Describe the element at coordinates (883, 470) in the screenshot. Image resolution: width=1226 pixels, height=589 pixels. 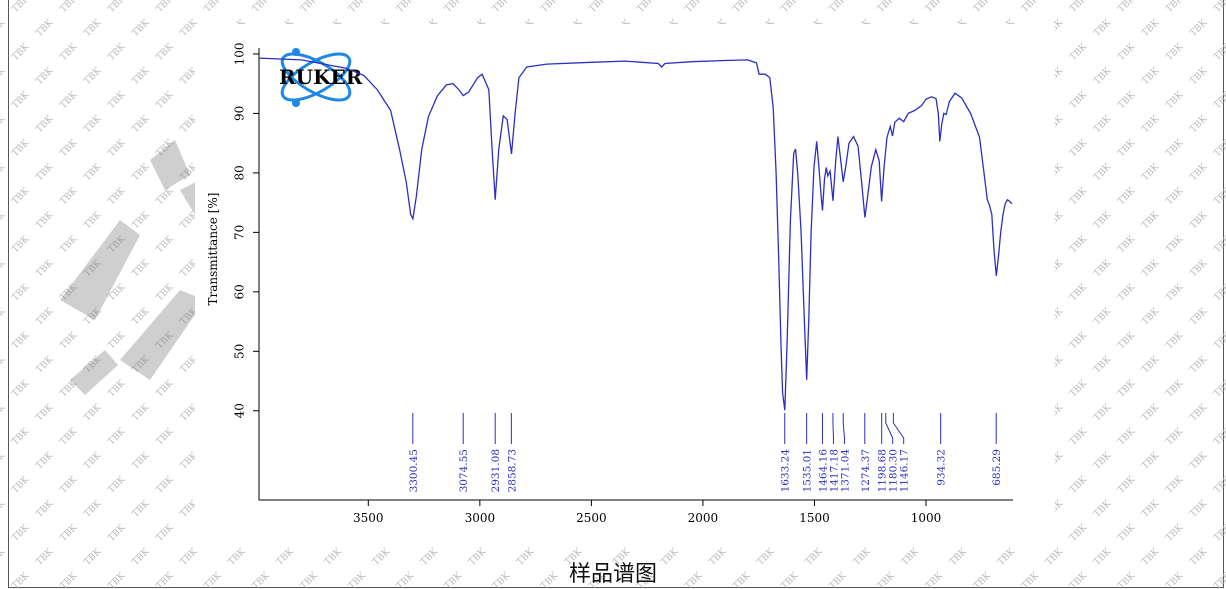
I see `peak-label: 1198.68` at that location.